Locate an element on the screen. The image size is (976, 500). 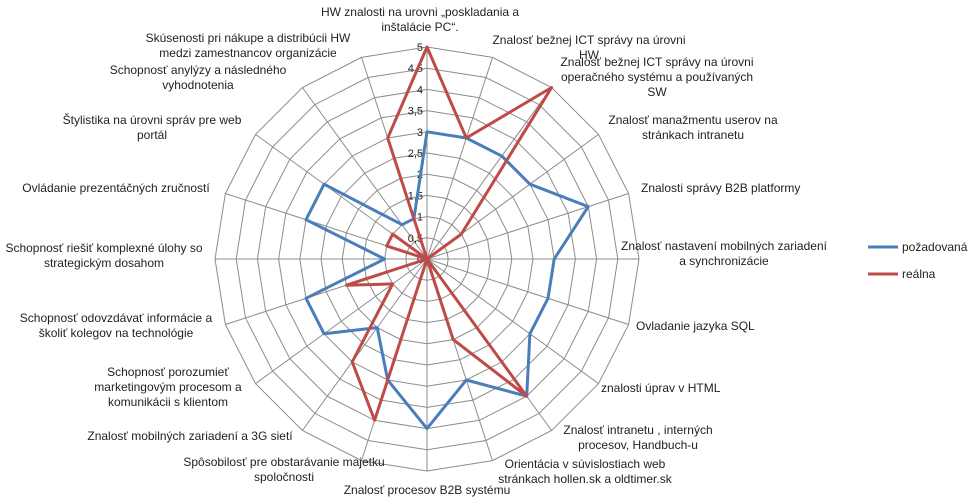
radial-tick-label: 4 is located at coordinates (420, 90).